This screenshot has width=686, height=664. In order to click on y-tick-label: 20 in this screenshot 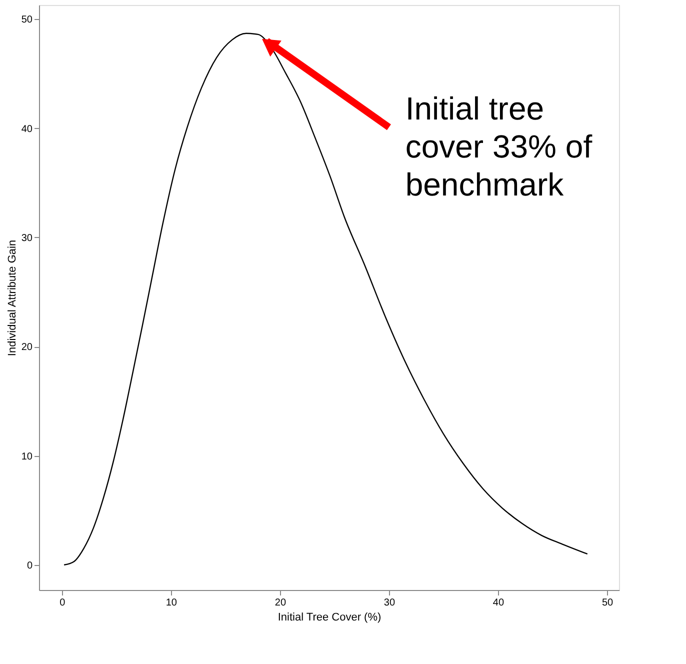, I will do `click(27, 348)`.